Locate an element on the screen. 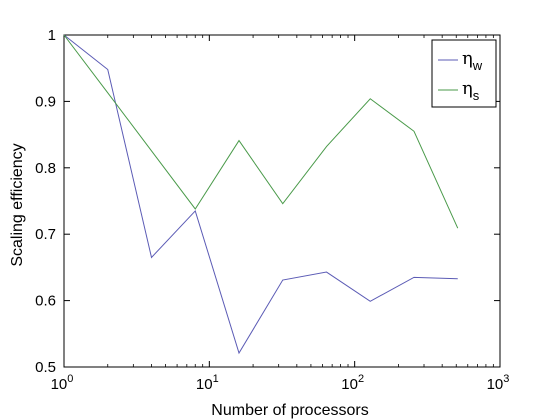 The image size is (559, 420). legend: ηw ηs is located at coordinates (464, 73).